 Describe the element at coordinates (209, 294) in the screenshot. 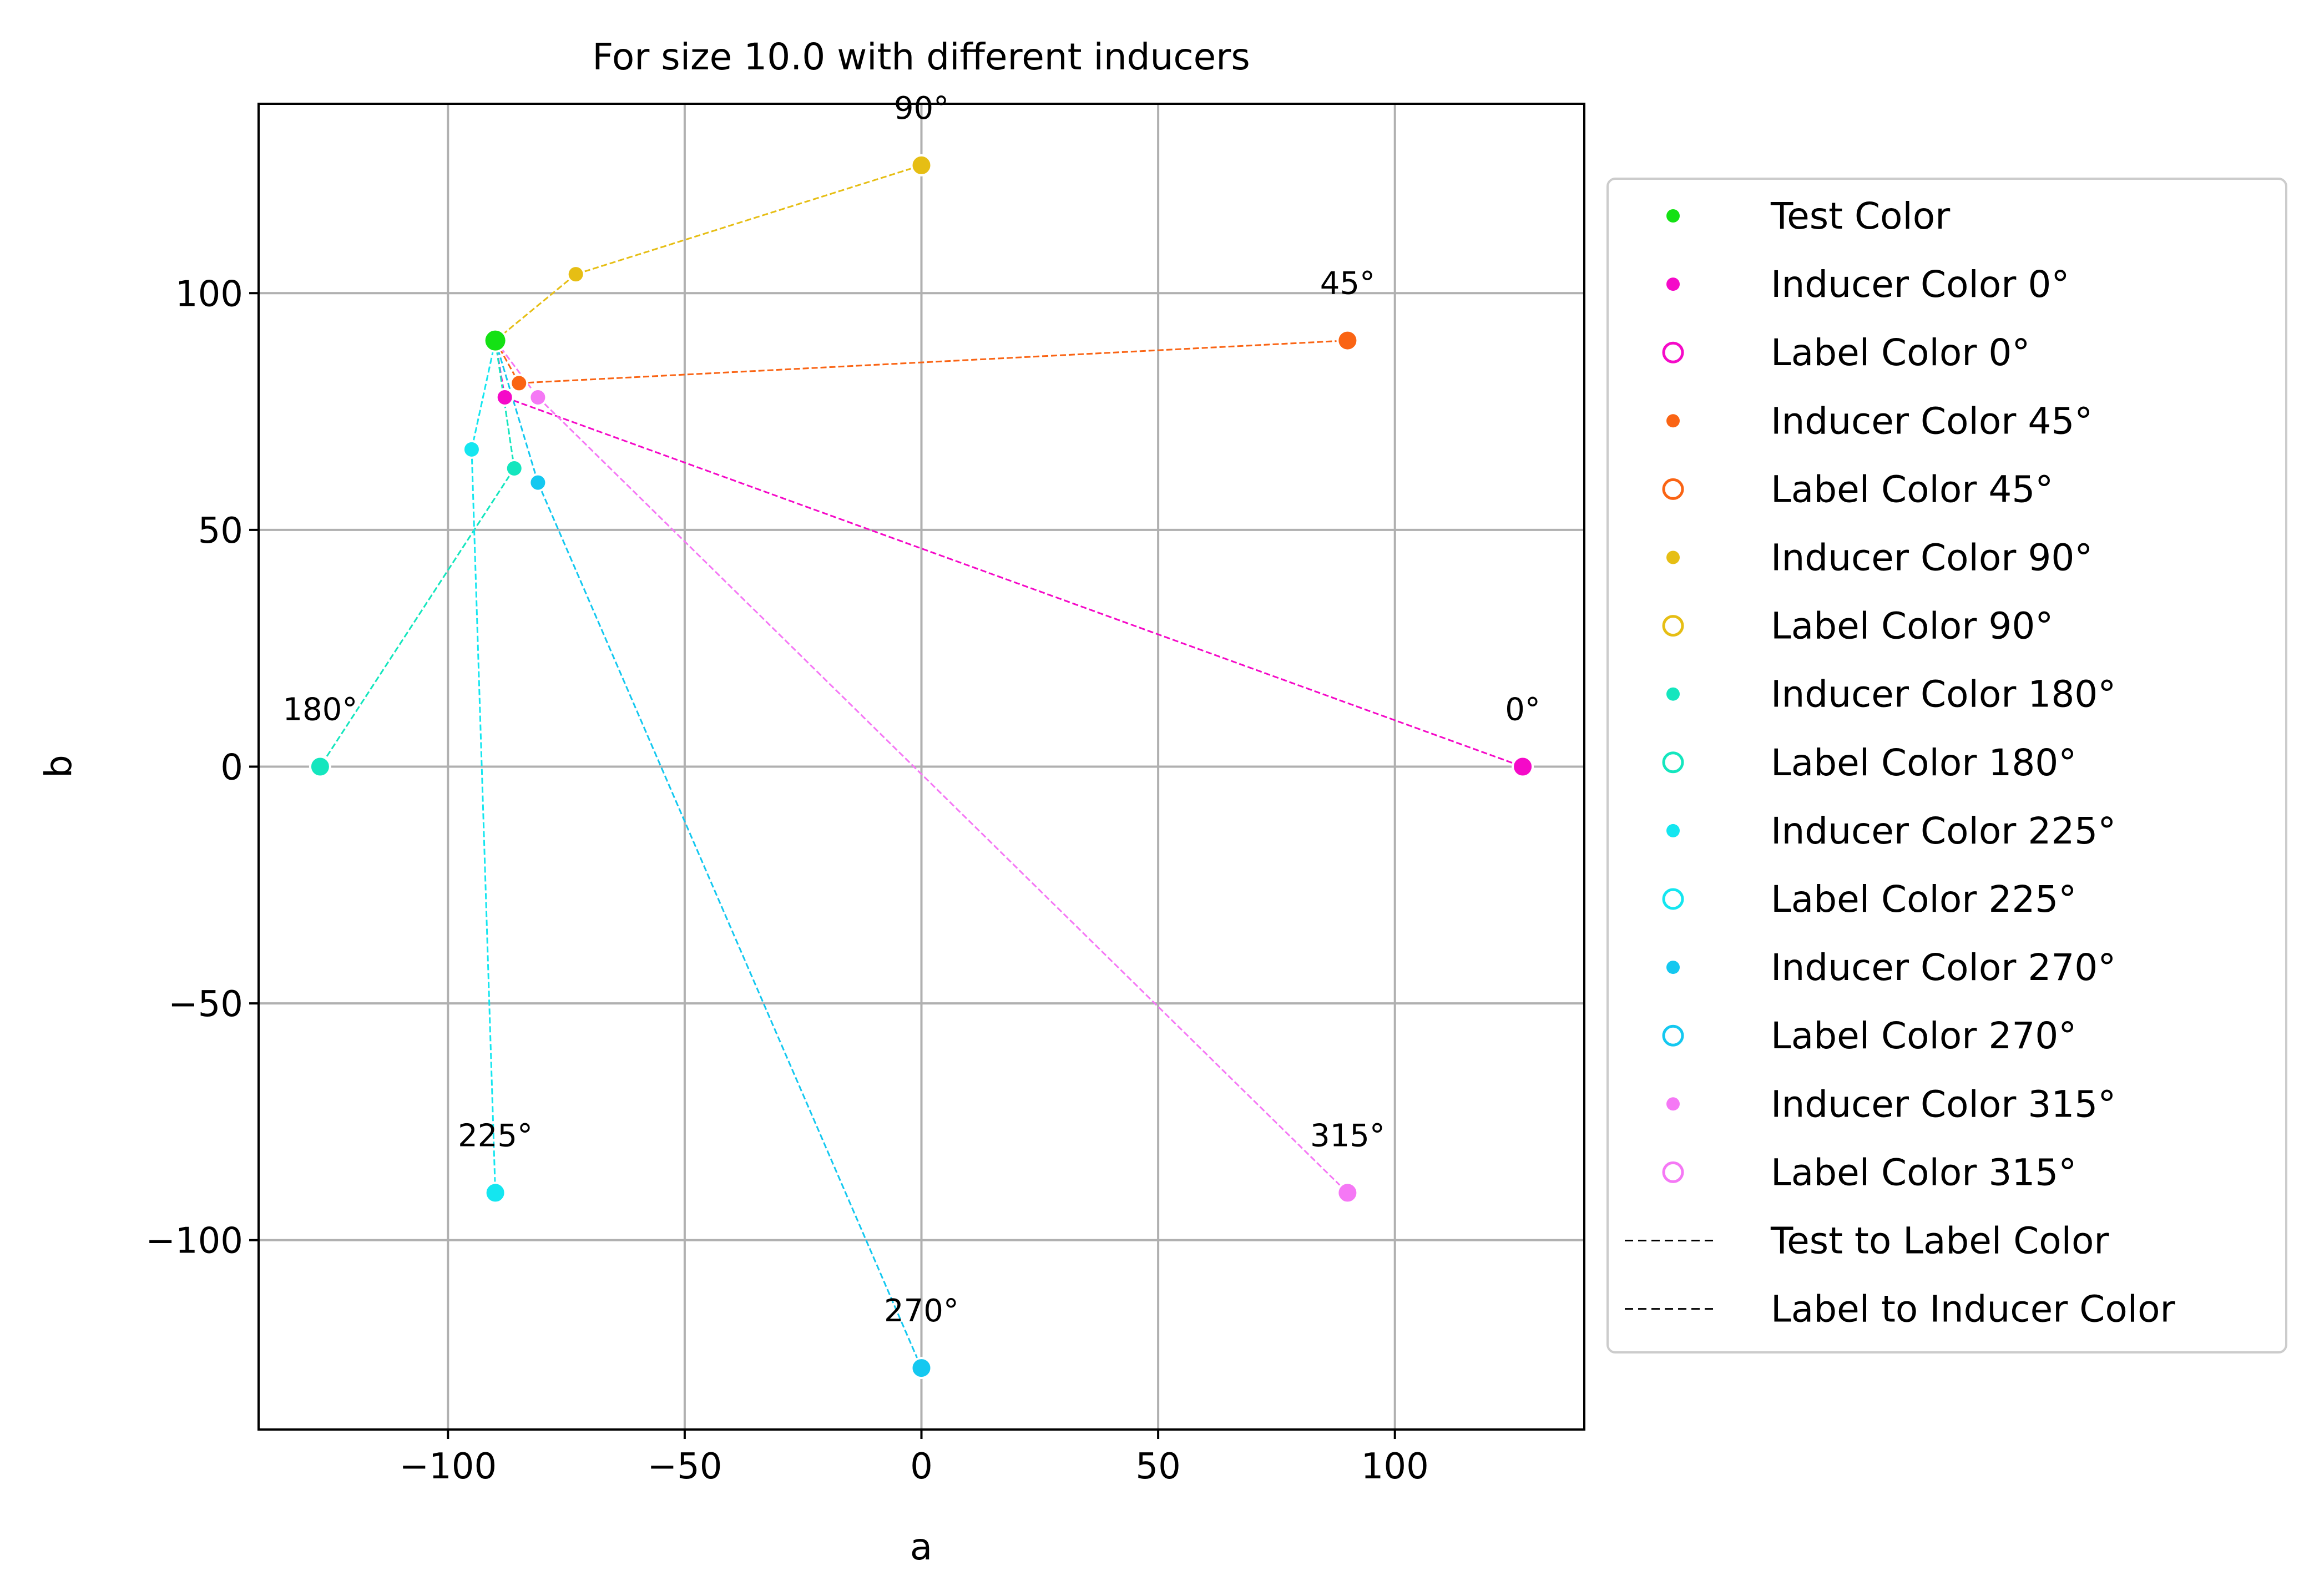

I see `y-tick-label: 100` at that location.